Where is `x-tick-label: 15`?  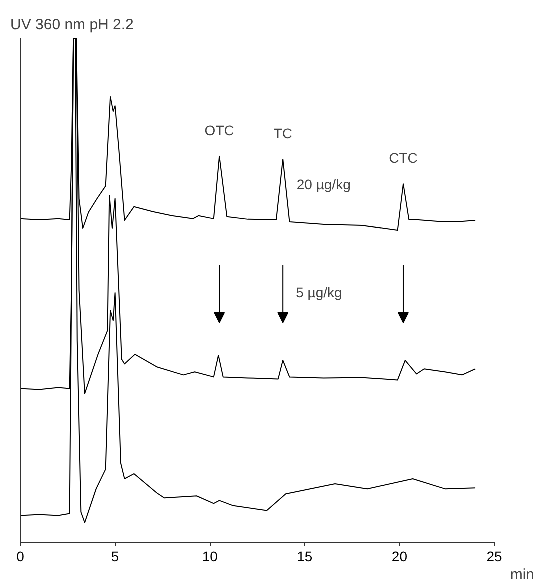 x-tick-label: 15 is located at coordinates (305, 556).